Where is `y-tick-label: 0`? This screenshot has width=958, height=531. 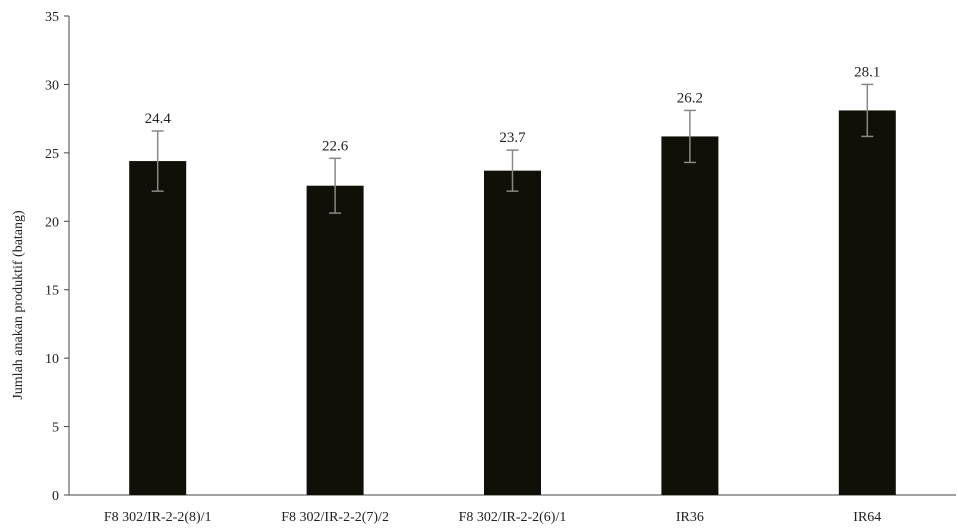
y-tick-label: 0 is located at coordinates (55, 496).